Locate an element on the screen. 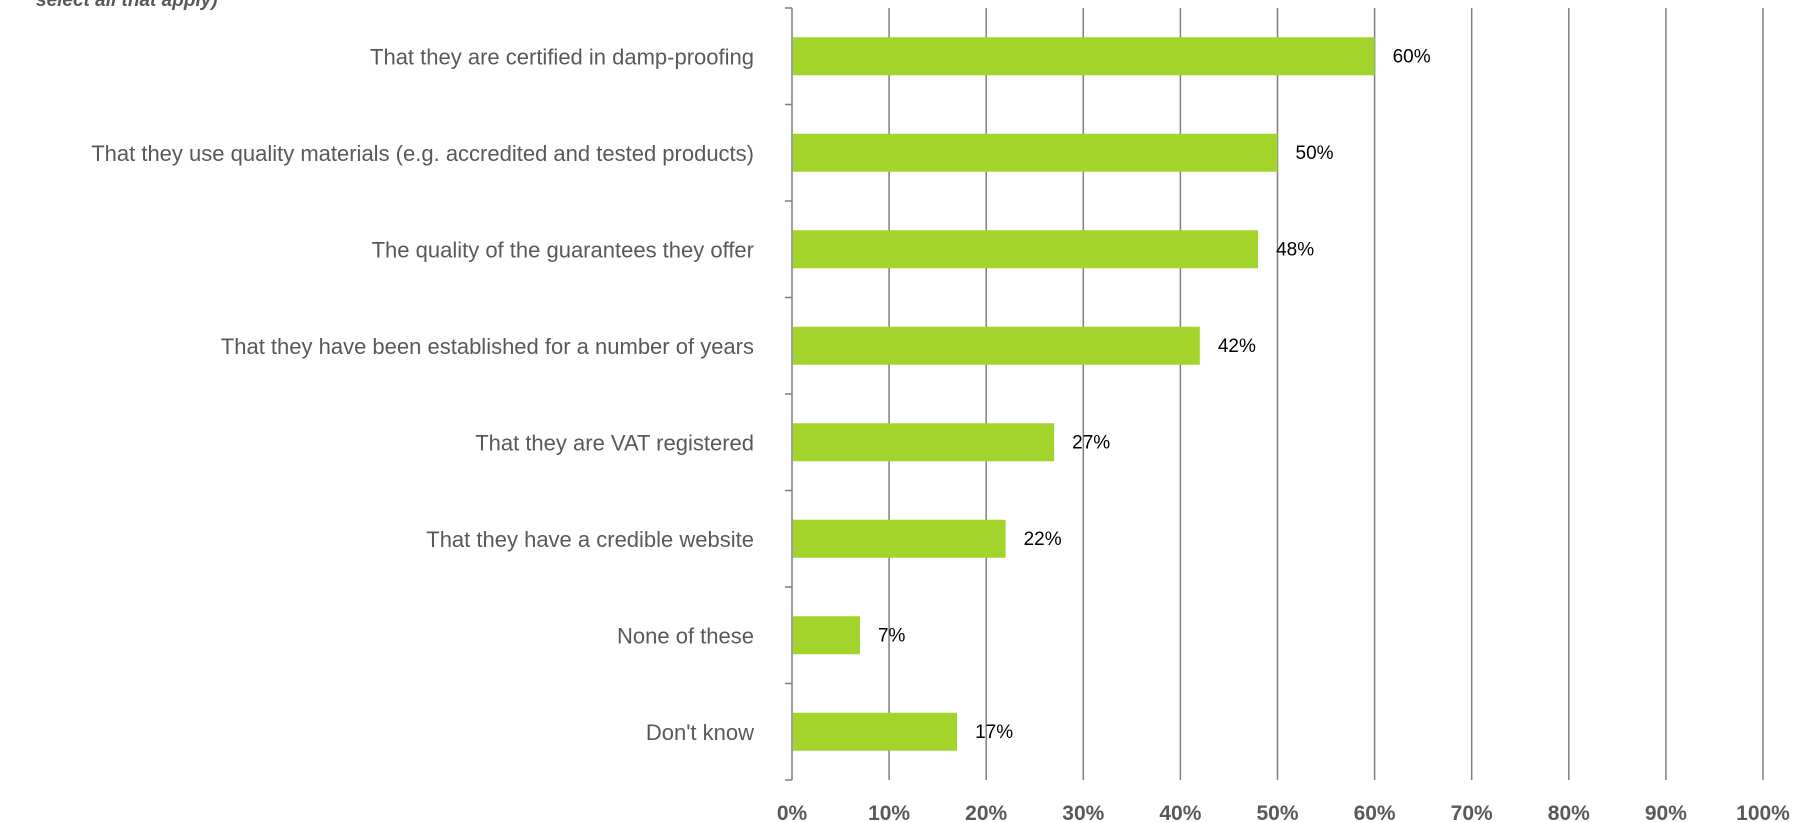 This screenshot has width=1806, height=822. category-label: That they are VAT registered is located at coordinates (614, 442).